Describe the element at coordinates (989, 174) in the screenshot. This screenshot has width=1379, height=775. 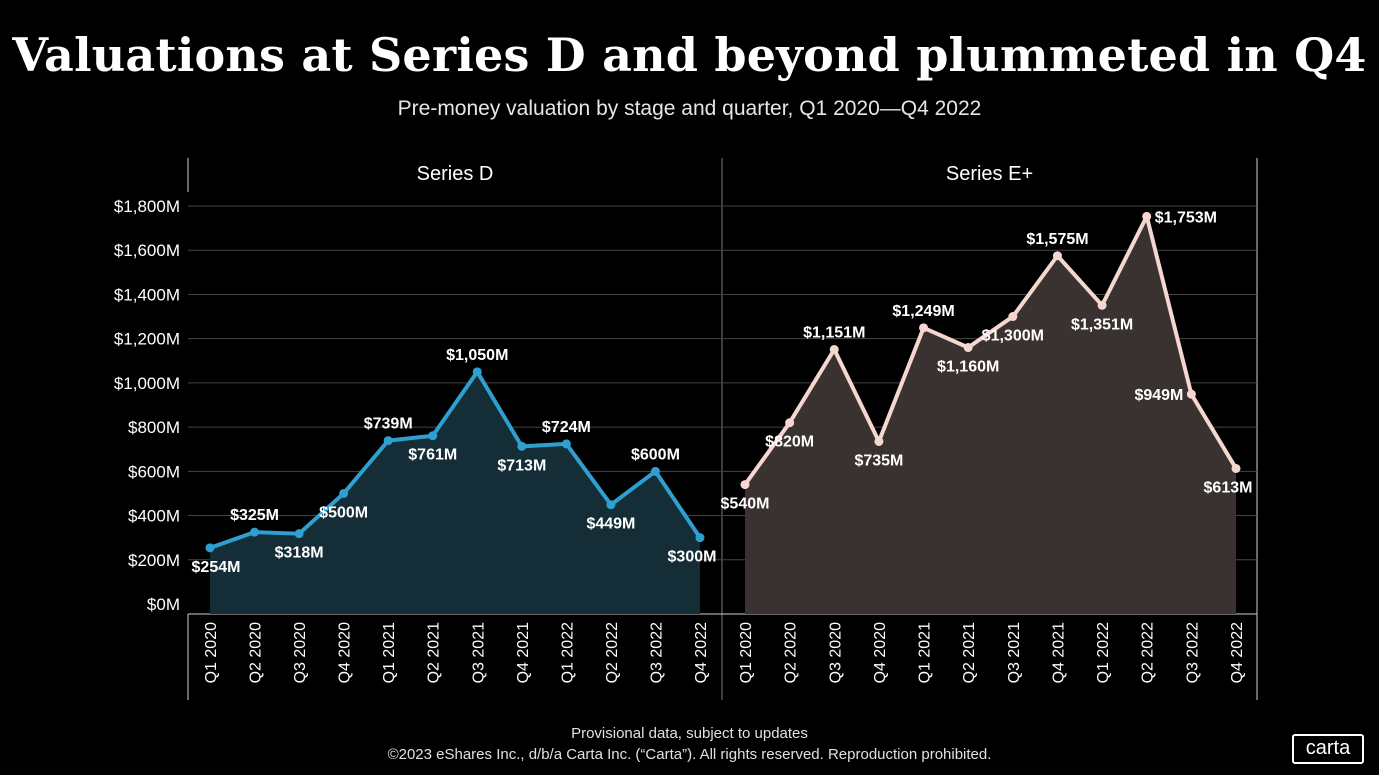
I see `panel-title: Series E+` at that location.